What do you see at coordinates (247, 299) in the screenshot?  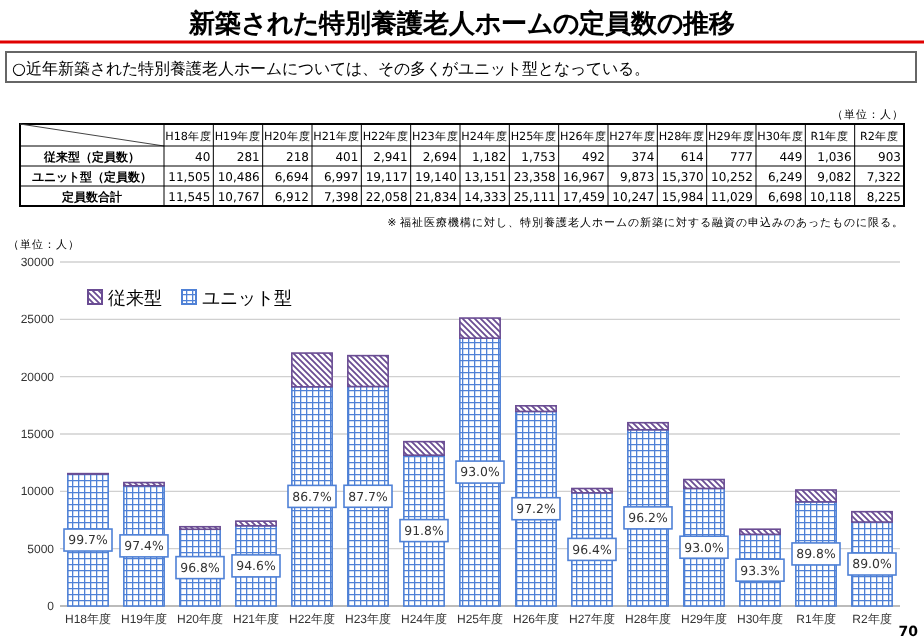 I see `legend-label: ユニット型` at bounding box center [247, 299].